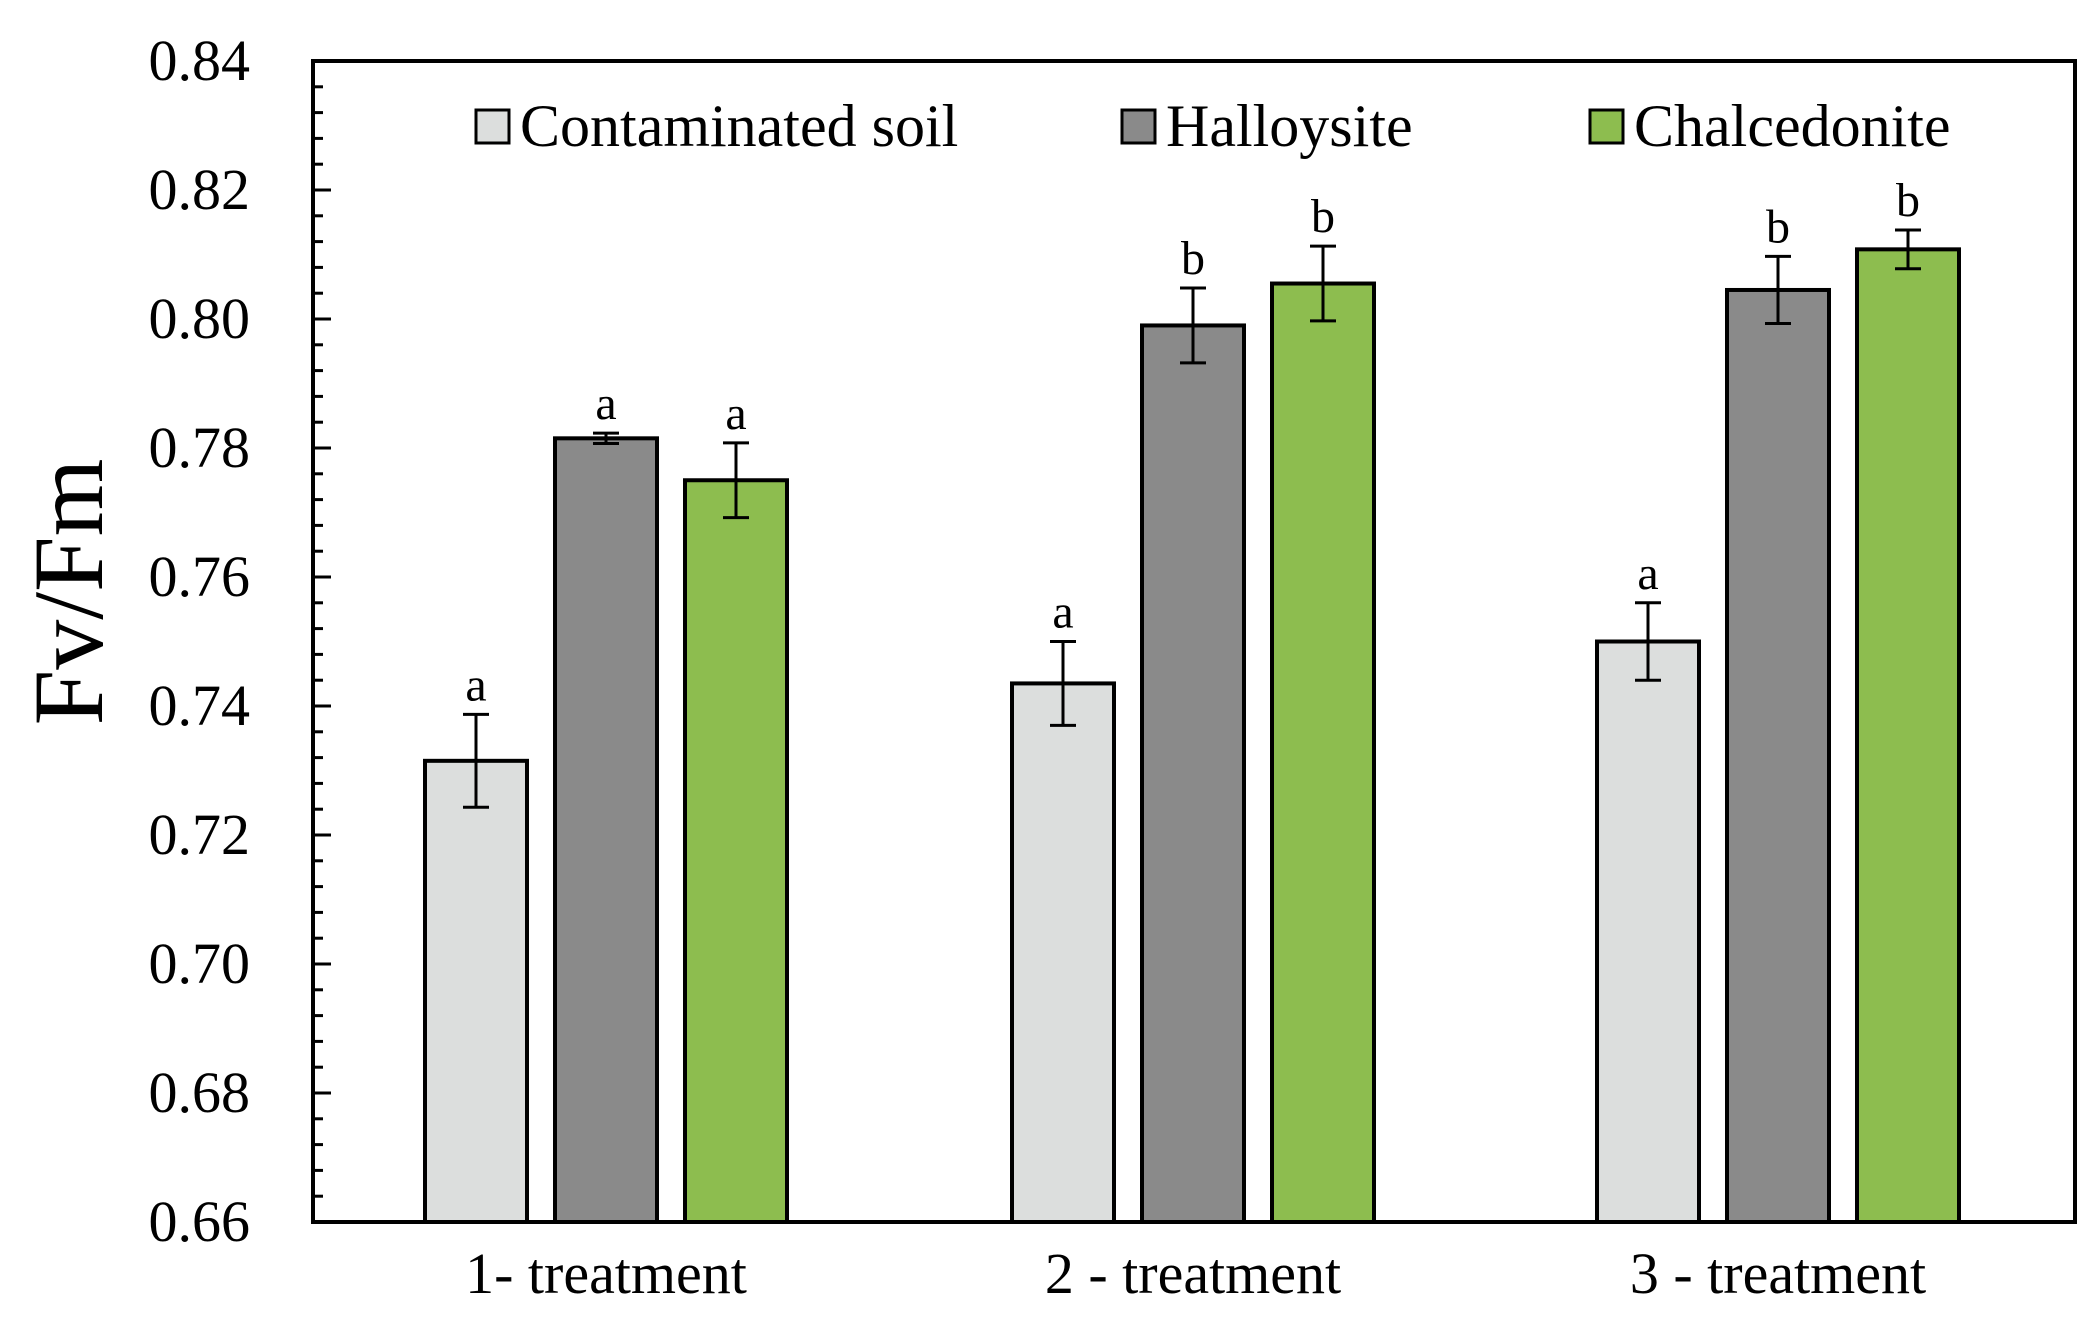 This screenshot has width=2100, height=1318. I want to click on legend-label: Contaminated soil, so click(739, 126).